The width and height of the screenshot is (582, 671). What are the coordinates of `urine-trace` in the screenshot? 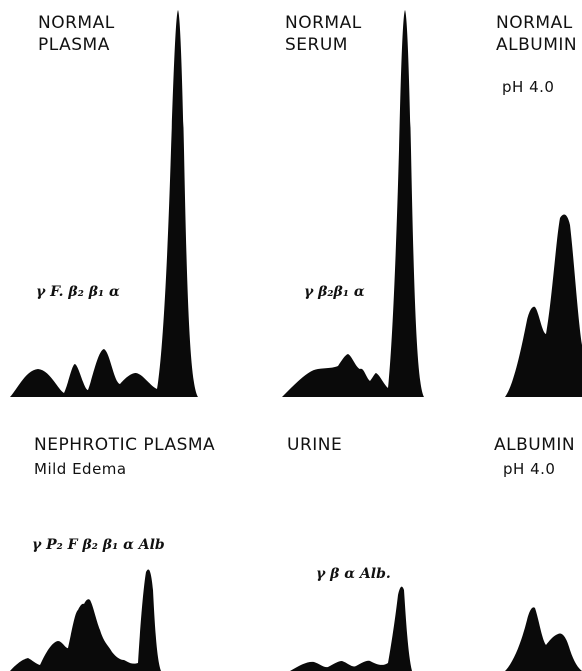 It's located at (351, 628).